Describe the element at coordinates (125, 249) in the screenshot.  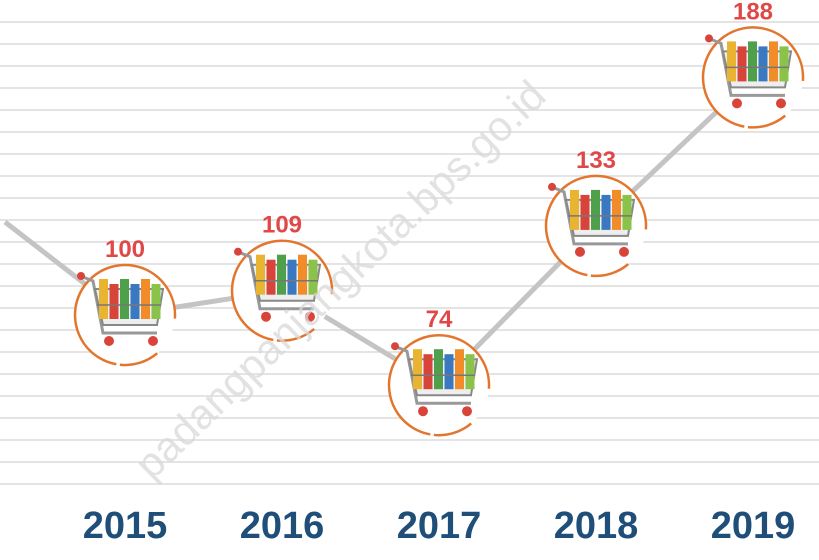
I see `value-label: 100` at that location.